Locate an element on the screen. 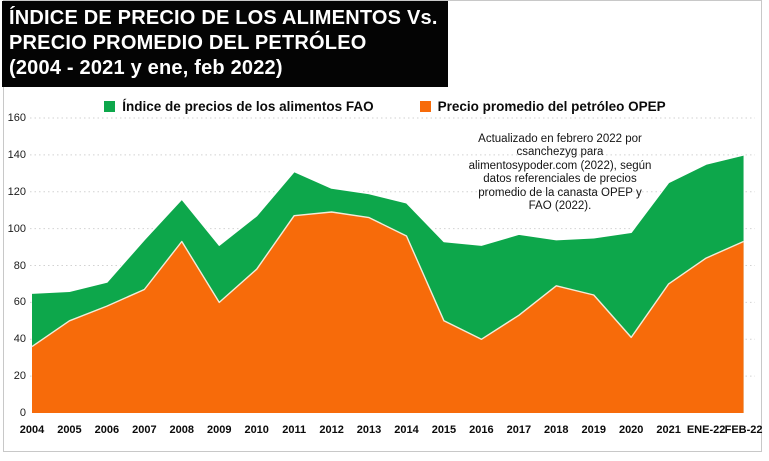  source-annotation-line-6: FAO (2022). is located at coordinates (560, 206).